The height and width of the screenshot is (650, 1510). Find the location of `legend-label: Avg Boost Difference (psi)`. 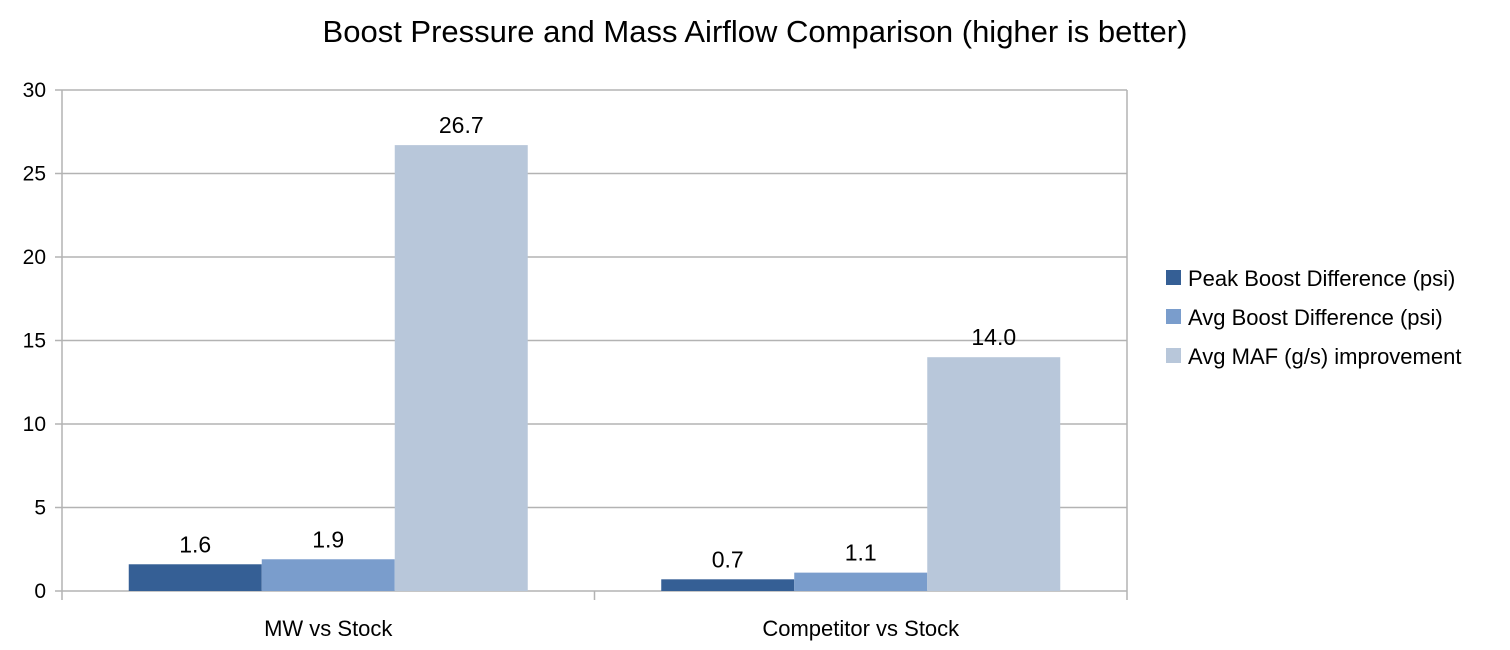

legend-label: Avg Boost Difference (psi) is located at coordinates (1315, 317).